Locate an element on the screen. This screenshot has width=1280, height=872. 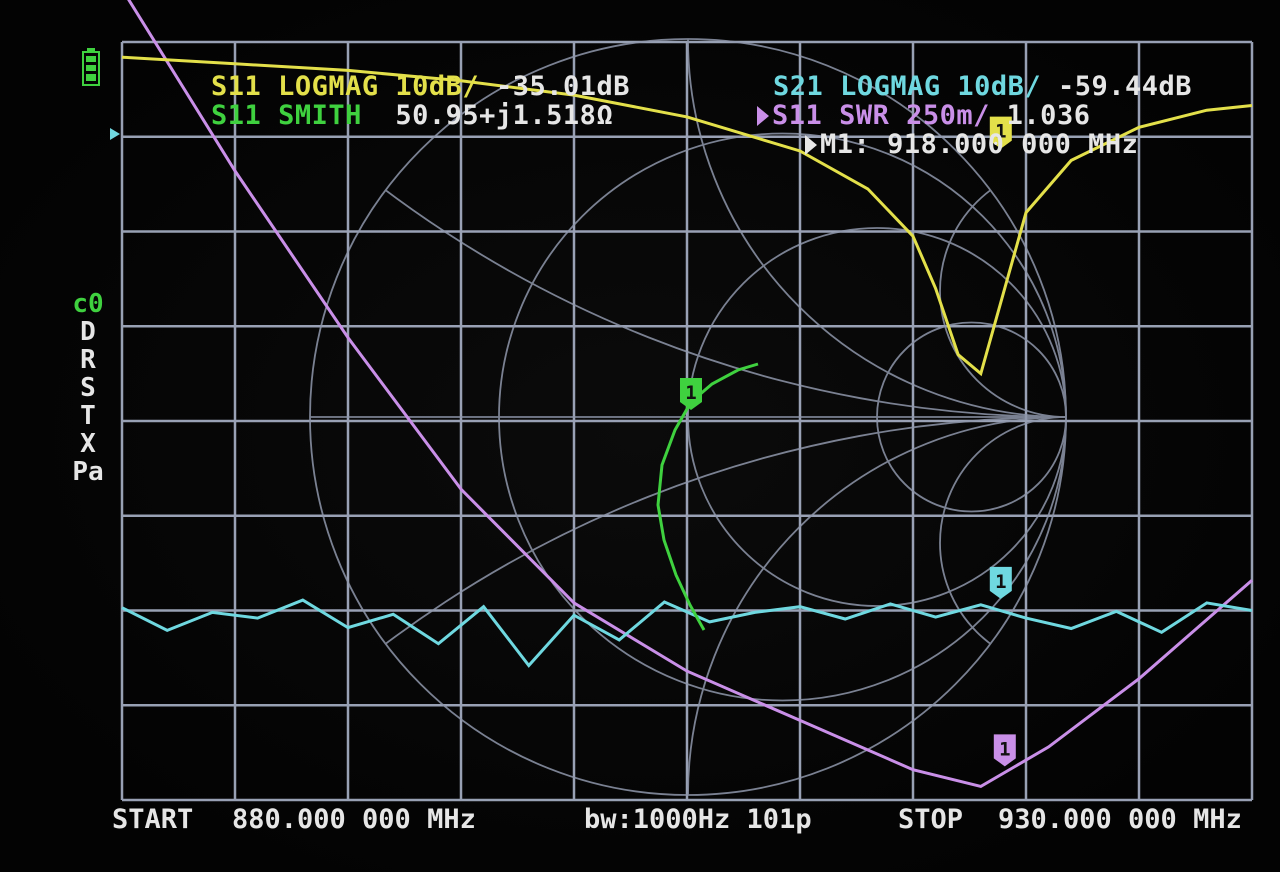
marker-readout: M1: 918.000 000 MHz is located at coordinates (938, 145).